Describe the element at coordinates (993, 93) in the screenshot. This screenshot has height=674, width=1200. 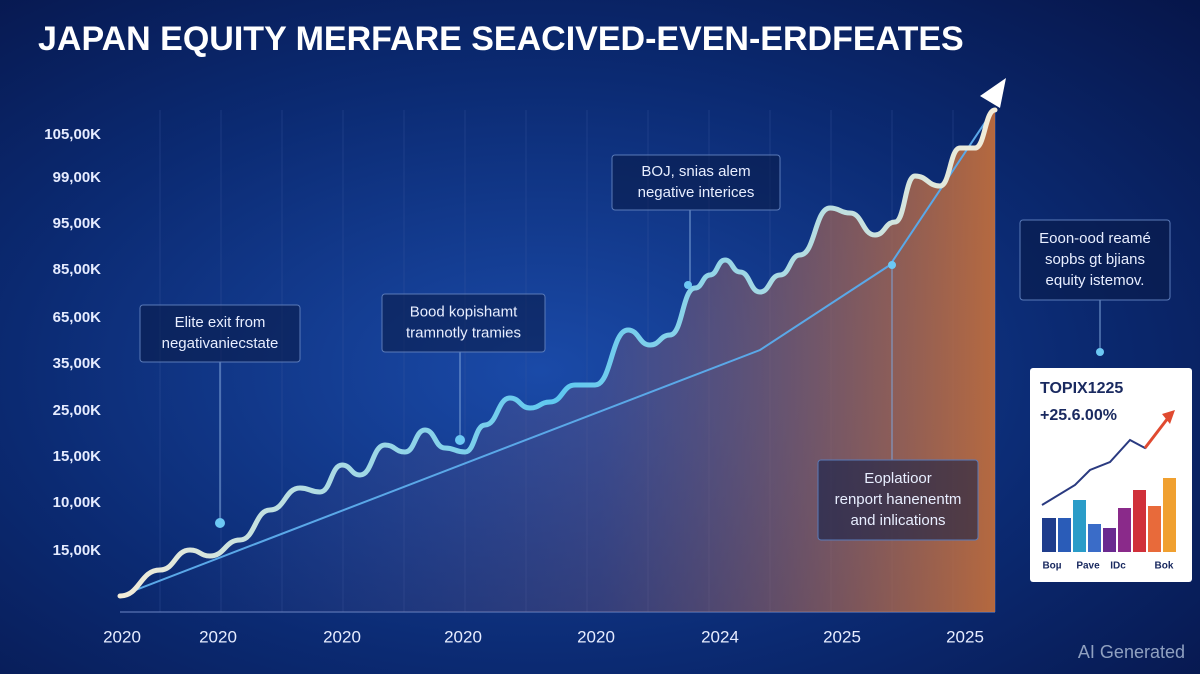
I see `arrow-head` at that location.